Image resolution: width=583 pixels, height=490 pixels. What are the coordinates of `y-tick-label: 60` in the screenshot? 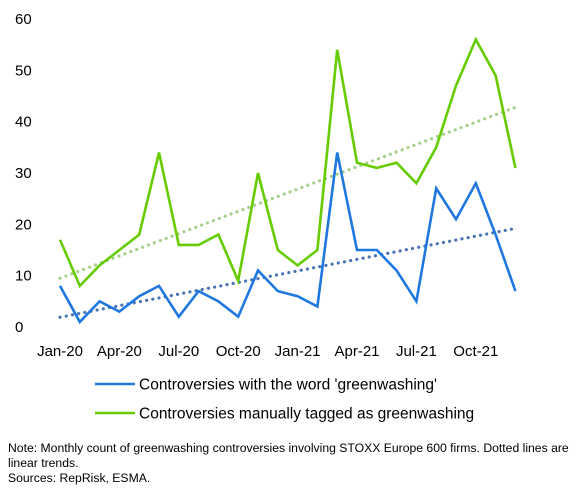 It's located at (23, 19).